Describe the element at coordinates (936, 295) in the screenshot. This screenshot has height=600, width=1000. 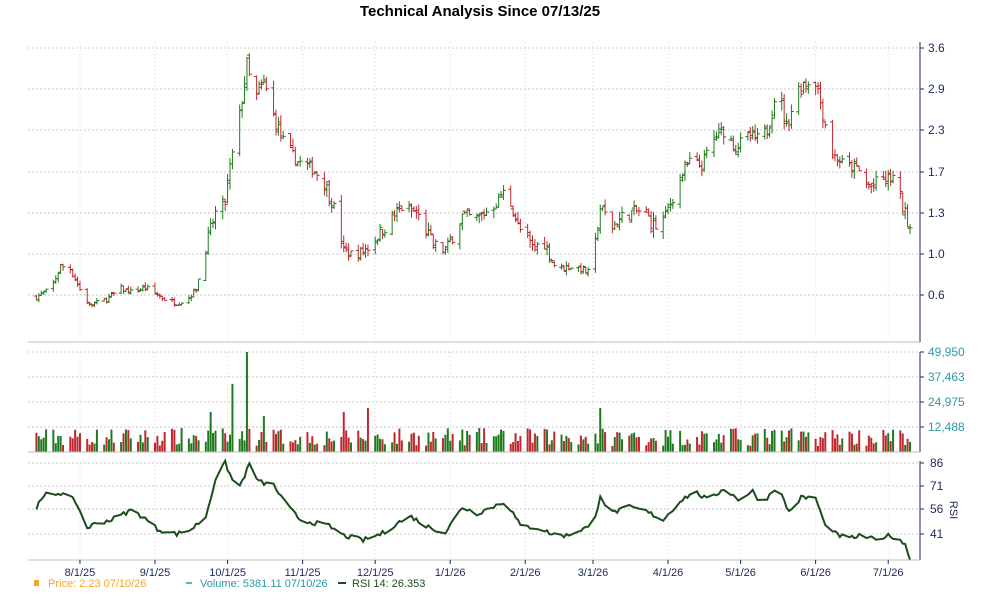
I see `price-tick-label: 0.6` at that location.